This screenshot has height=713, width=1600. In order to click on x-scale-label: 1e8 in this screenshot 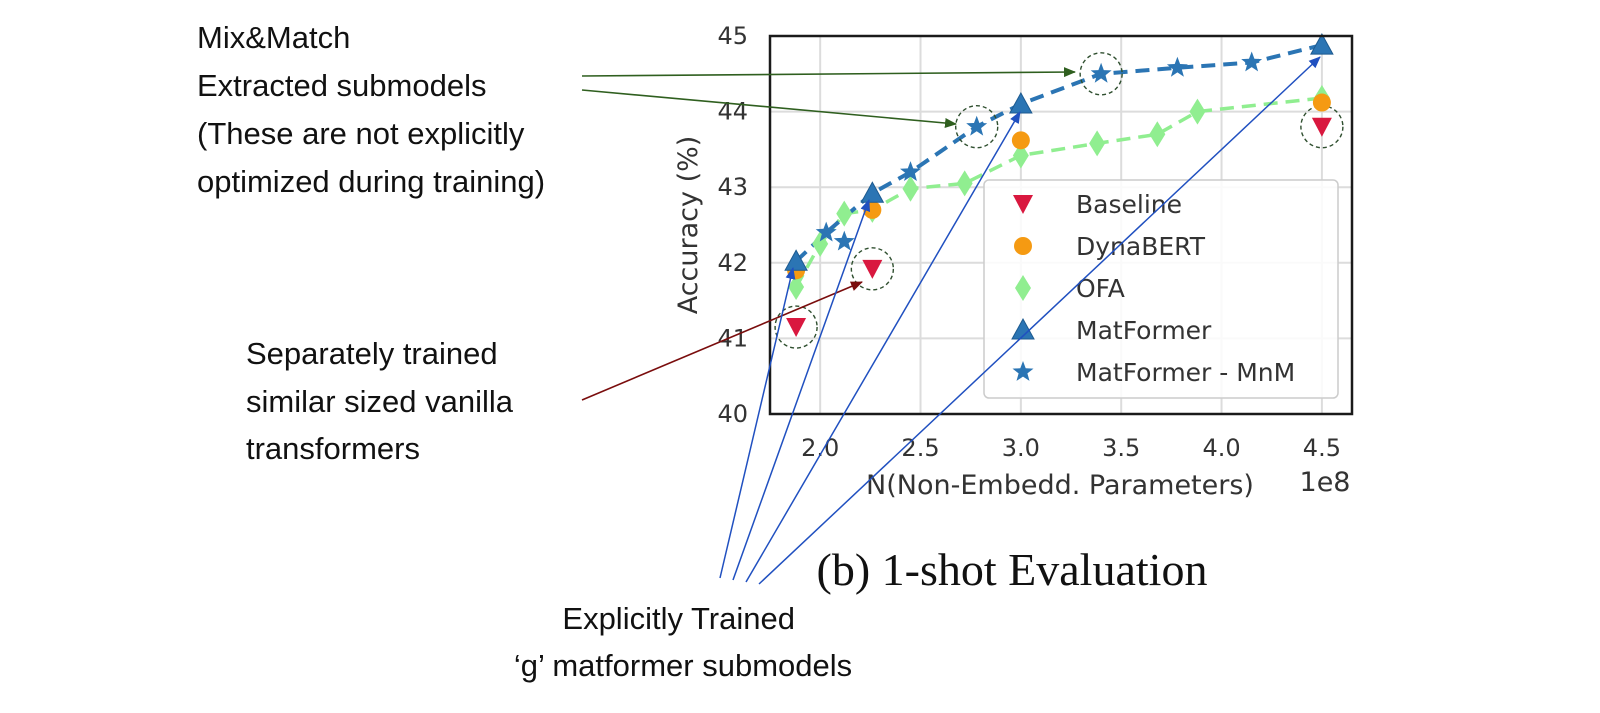, I will do `click(1325, 482)`.